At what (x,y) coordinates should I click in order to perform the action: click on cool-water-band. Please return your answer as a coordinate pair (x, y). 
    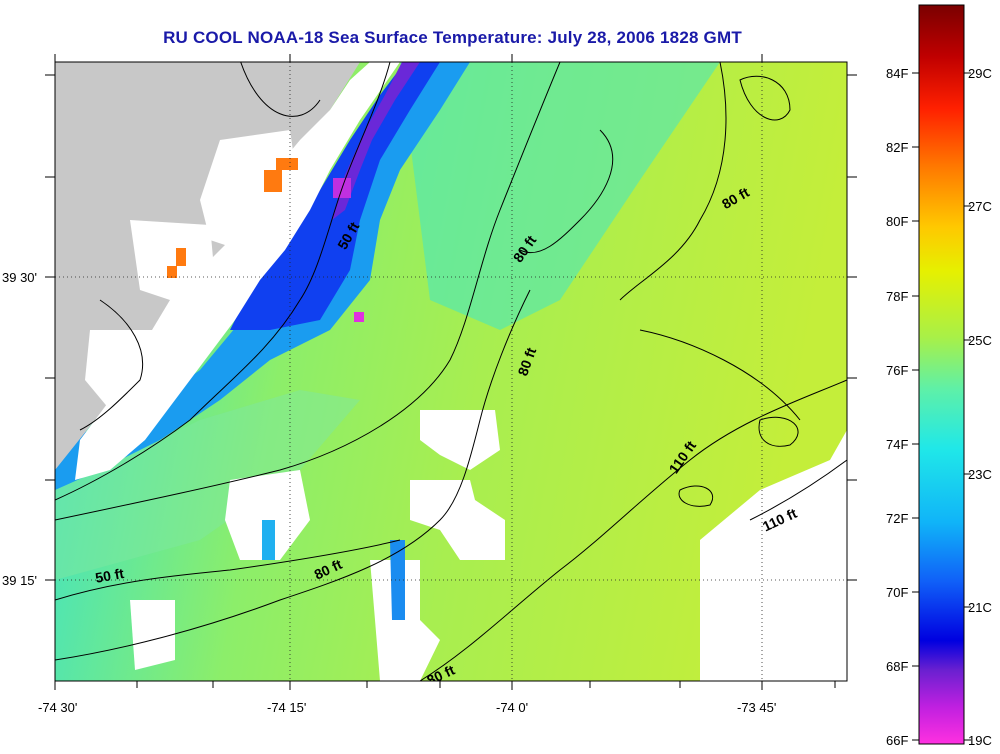
    Looking at the image, I should click on (560, 196).